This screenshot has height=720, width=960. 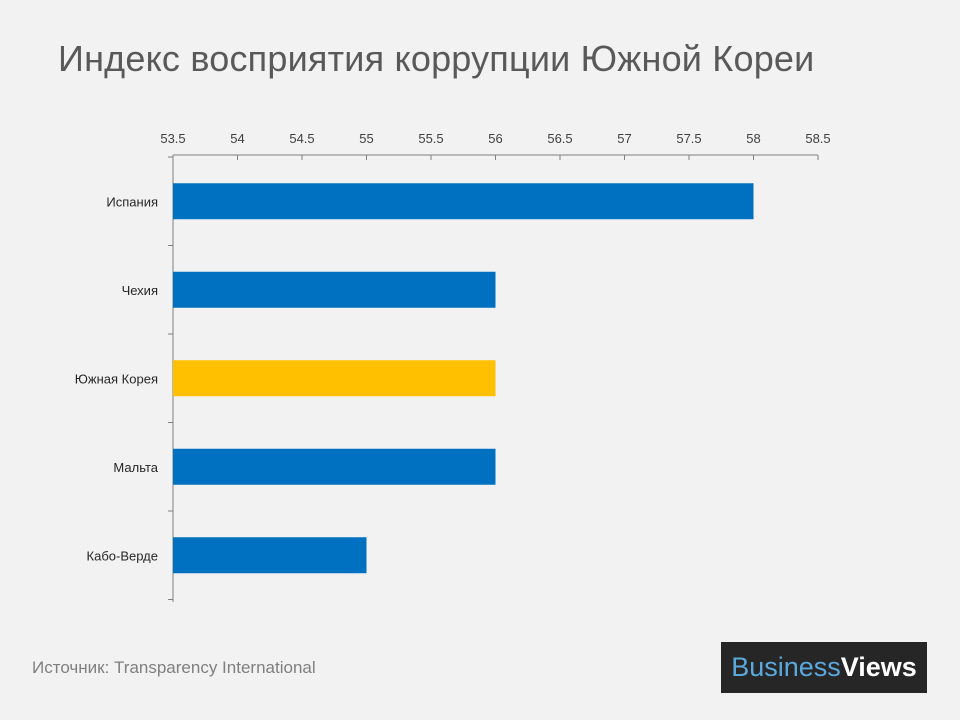 I want to click on x-tick-label: 57, so click(x=624, y=138).